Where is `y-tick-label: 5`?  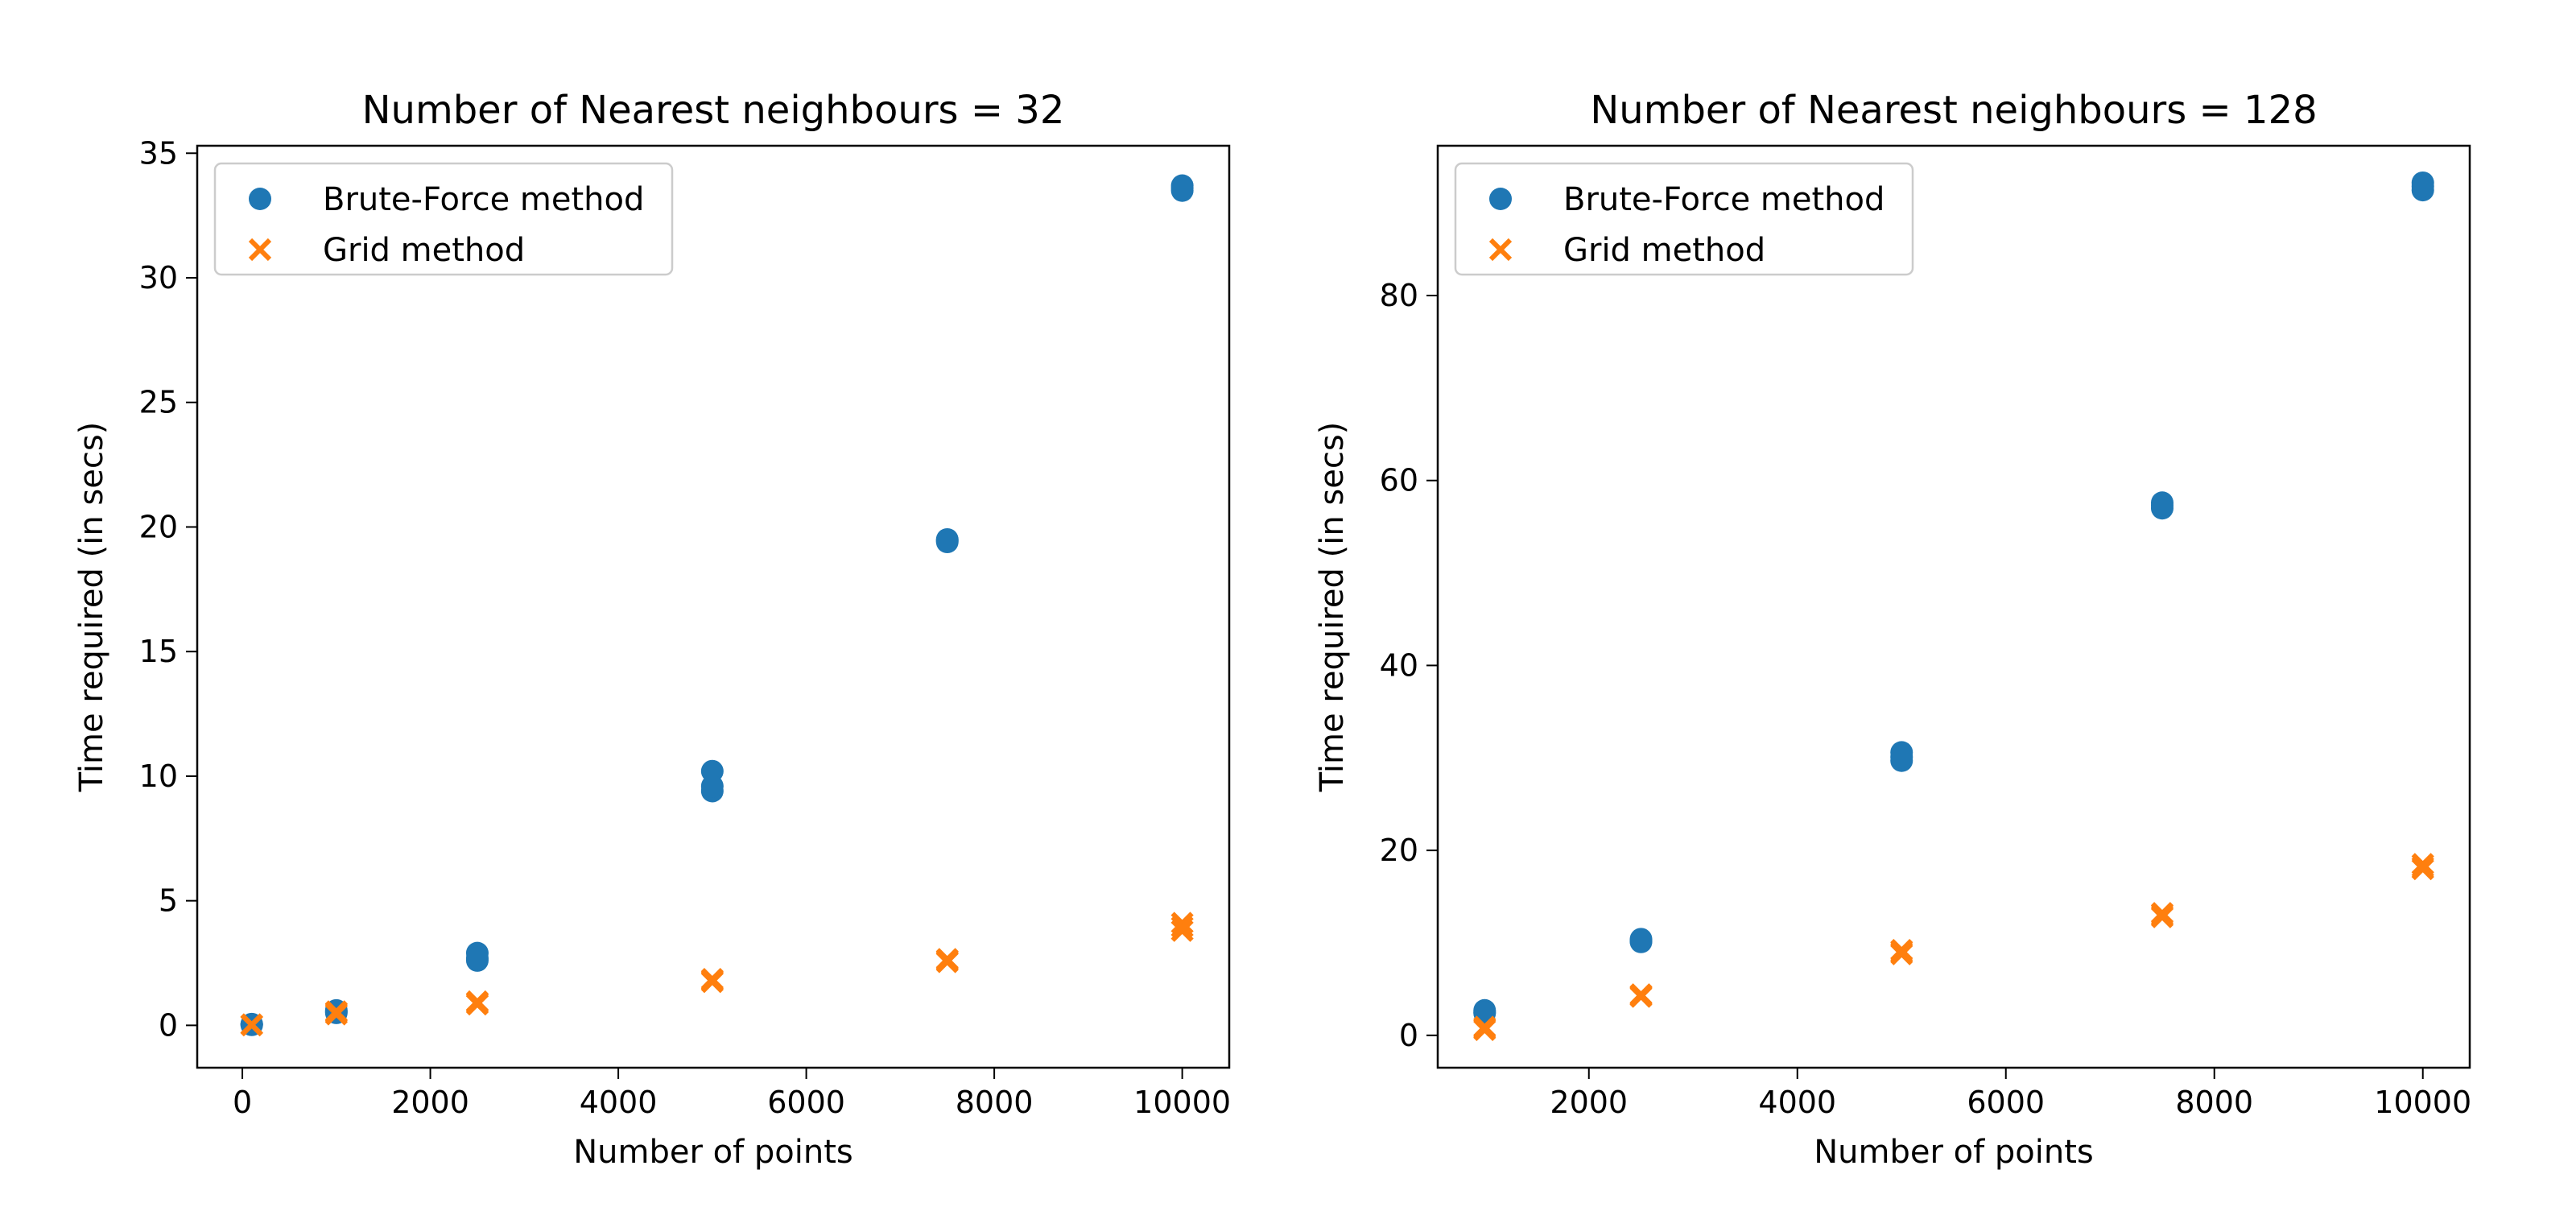
y-tick-label: 5 is located at coordinates (168, 901).